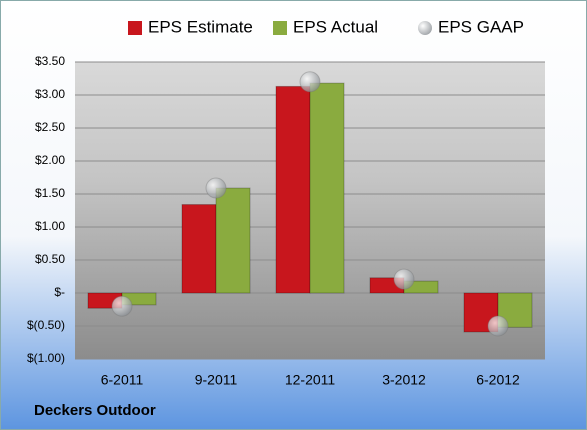 This screenshot has width=587, height=430. What do you see at coordinates (335, 26) in the screenshot?
I see `legend-label: EPS Actual` at bounding box center [335, 26].